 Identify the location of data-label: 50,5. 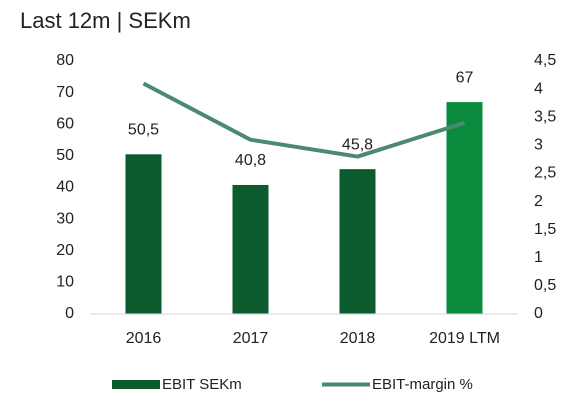
(143, 130).